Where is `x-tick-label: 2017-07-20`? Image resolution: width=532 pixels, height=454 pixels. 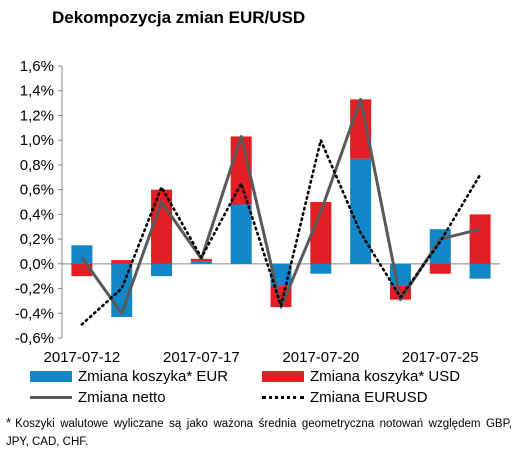 x-tick-label: 2017-07-20 is located at coordinates (320, 357).